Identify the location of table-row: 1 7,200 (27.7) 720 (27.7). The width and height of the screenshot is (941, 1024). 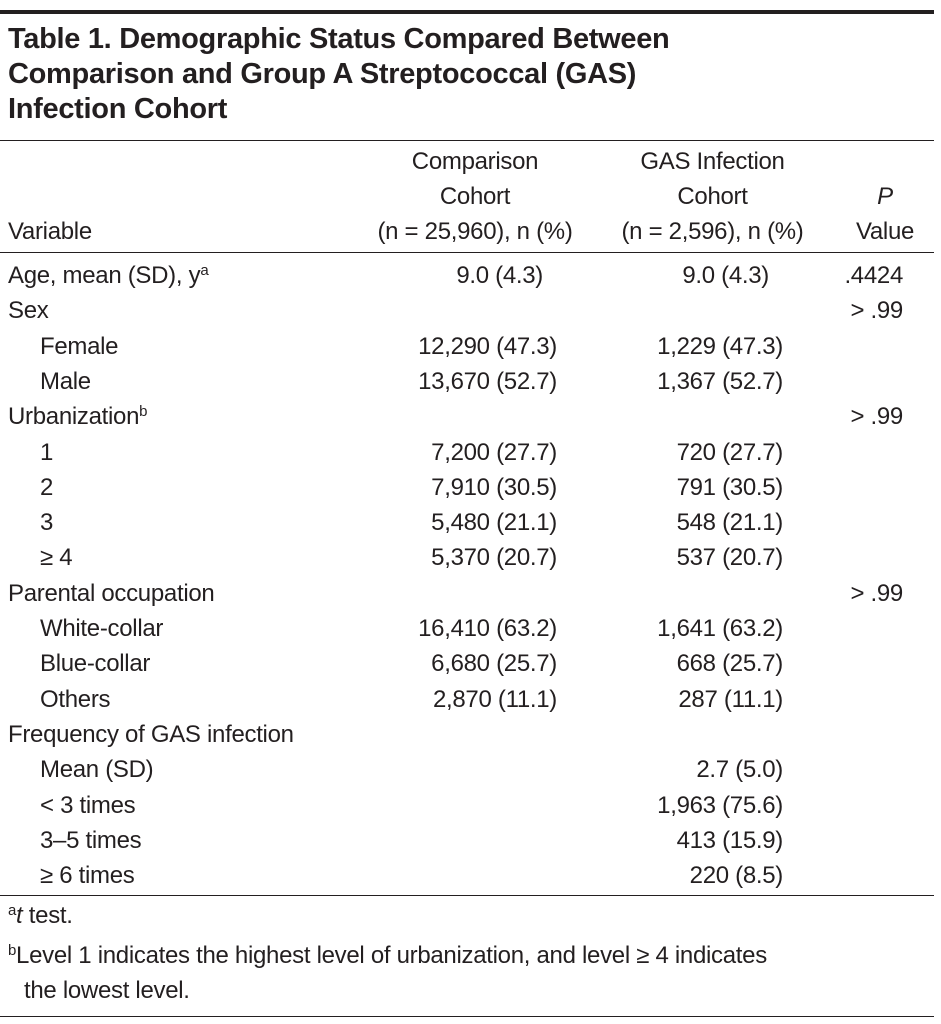
(467, 452).